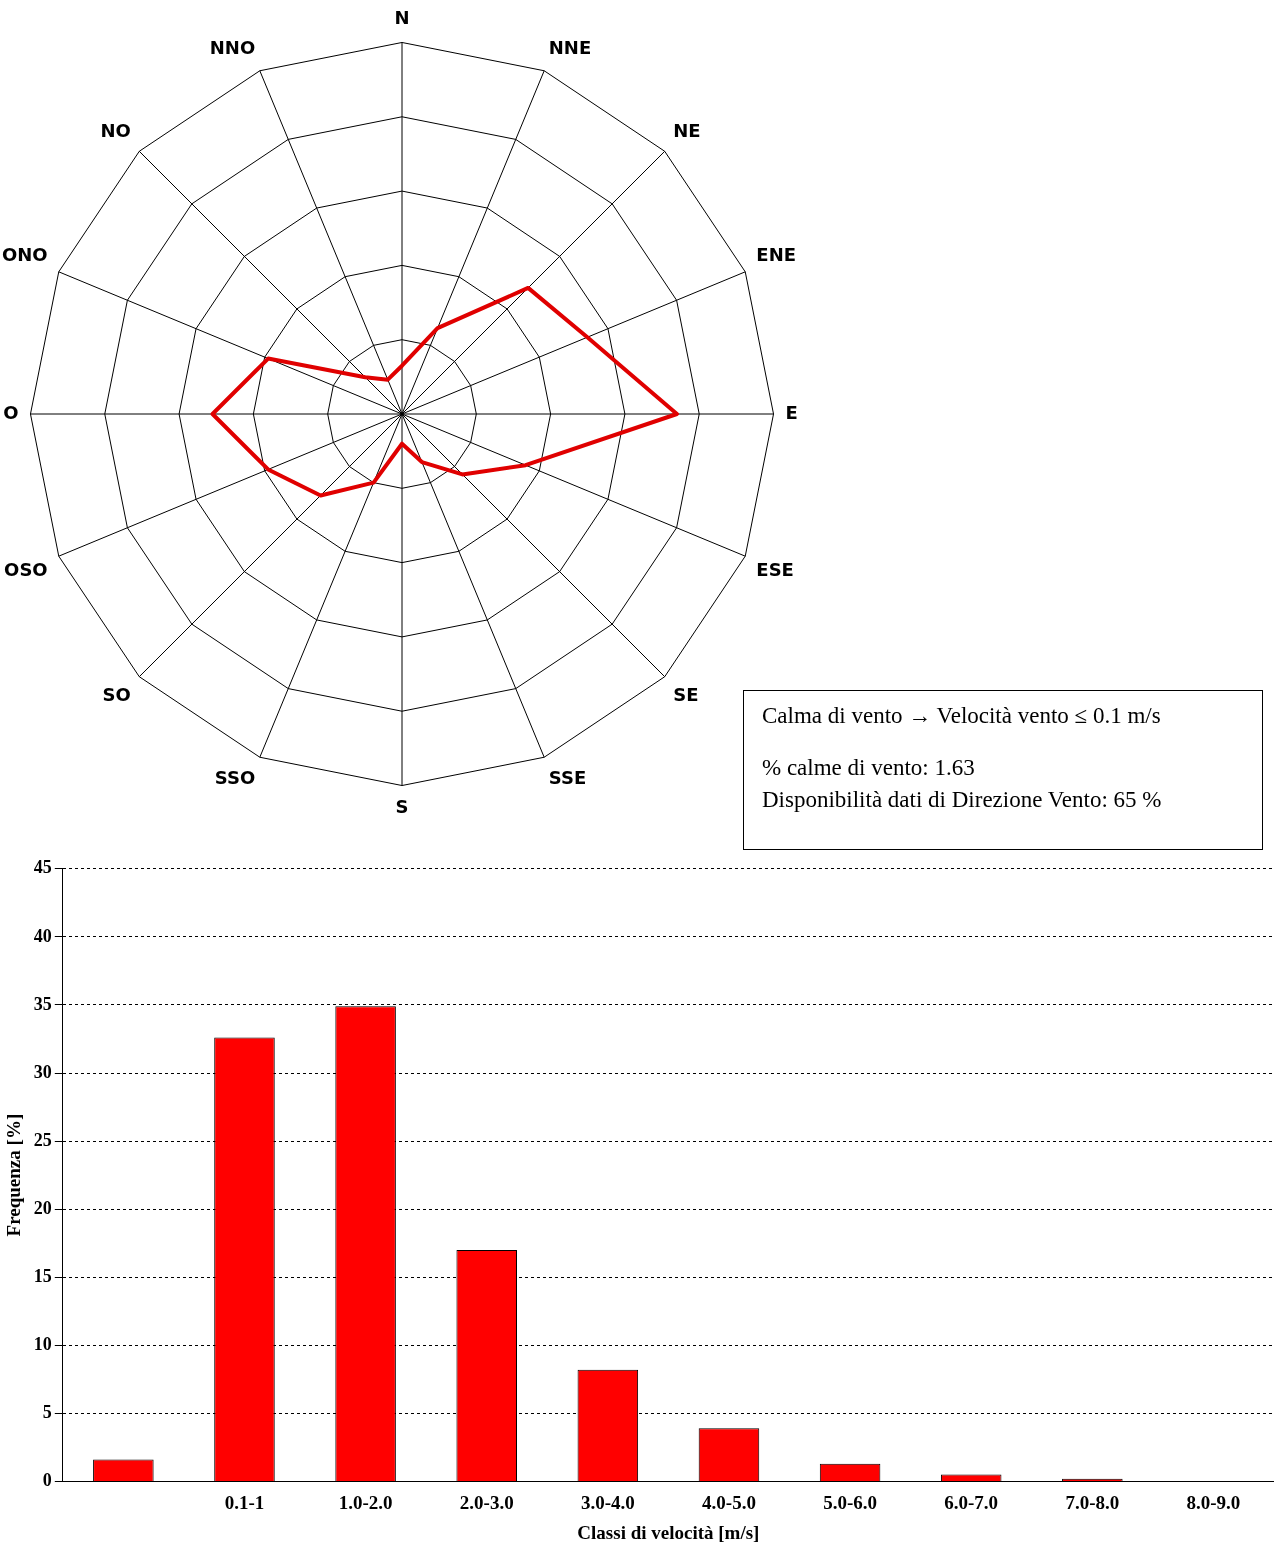  I want to click on text: % calme di vento: 1.63, so click(869, 768).